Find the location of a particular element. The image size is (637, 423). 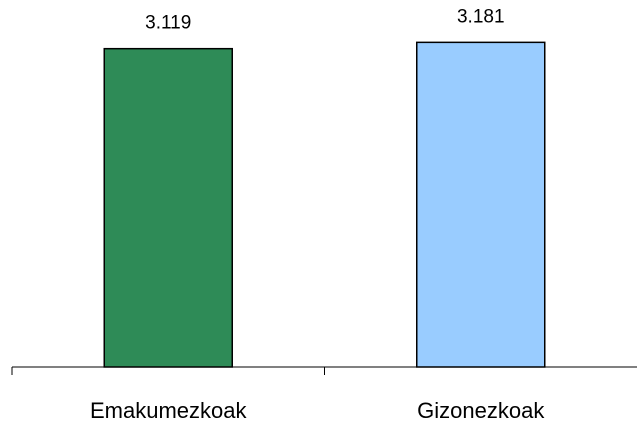

x-tick-labels-group: Emakumezkoak Gizonezkoak is located at coordinates (317, 410).